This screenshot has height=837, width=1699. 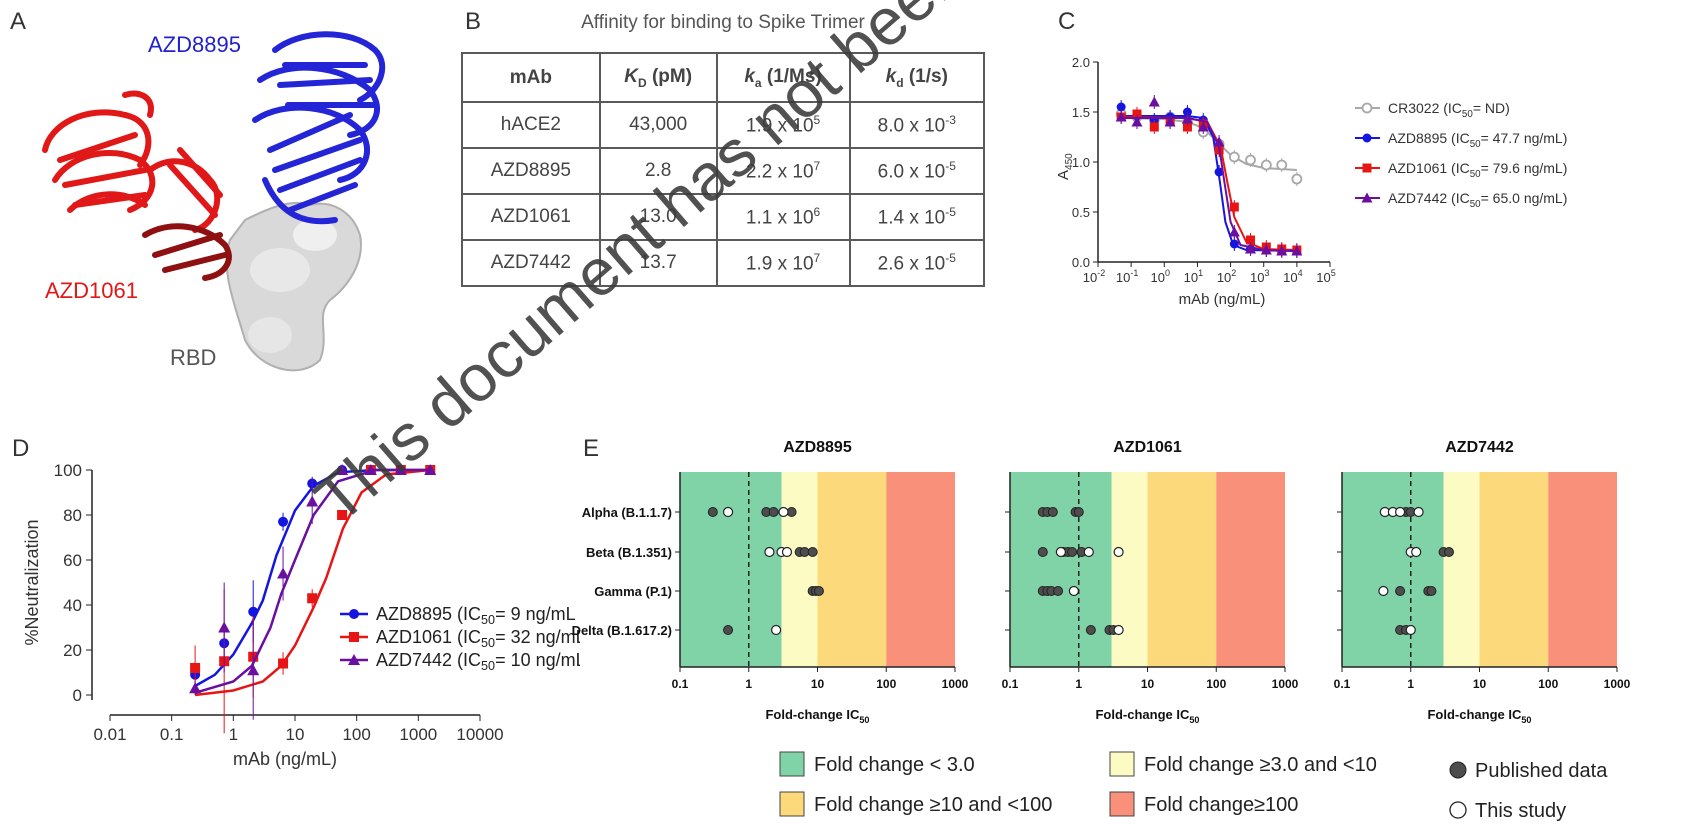 I want to click on y-tick-label: 20, so click(x=72, y=650).